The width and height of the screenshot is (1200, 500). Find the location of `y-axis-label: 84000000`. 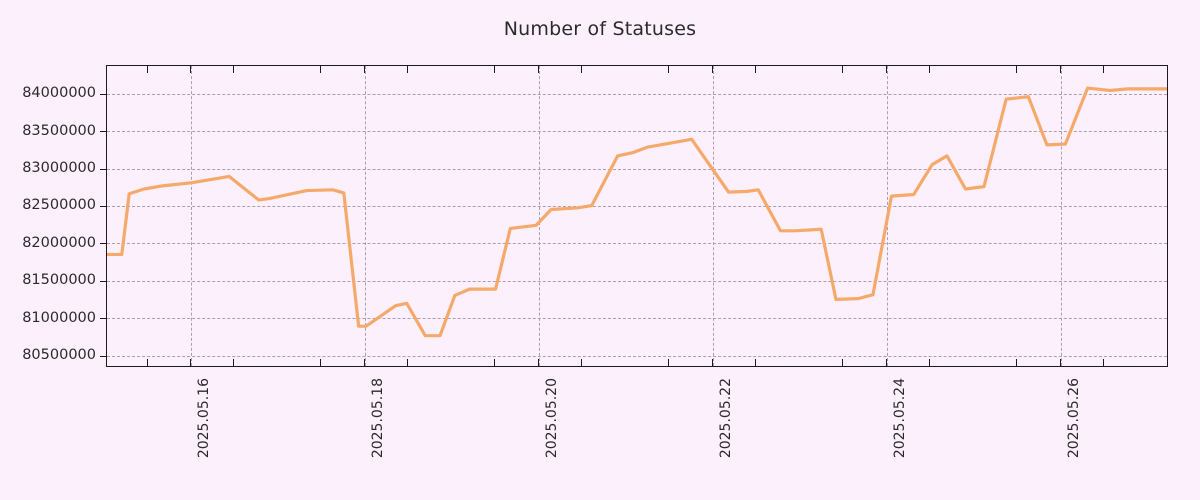

y-axis-label: 84000000 is located at coordinates (59, 93).